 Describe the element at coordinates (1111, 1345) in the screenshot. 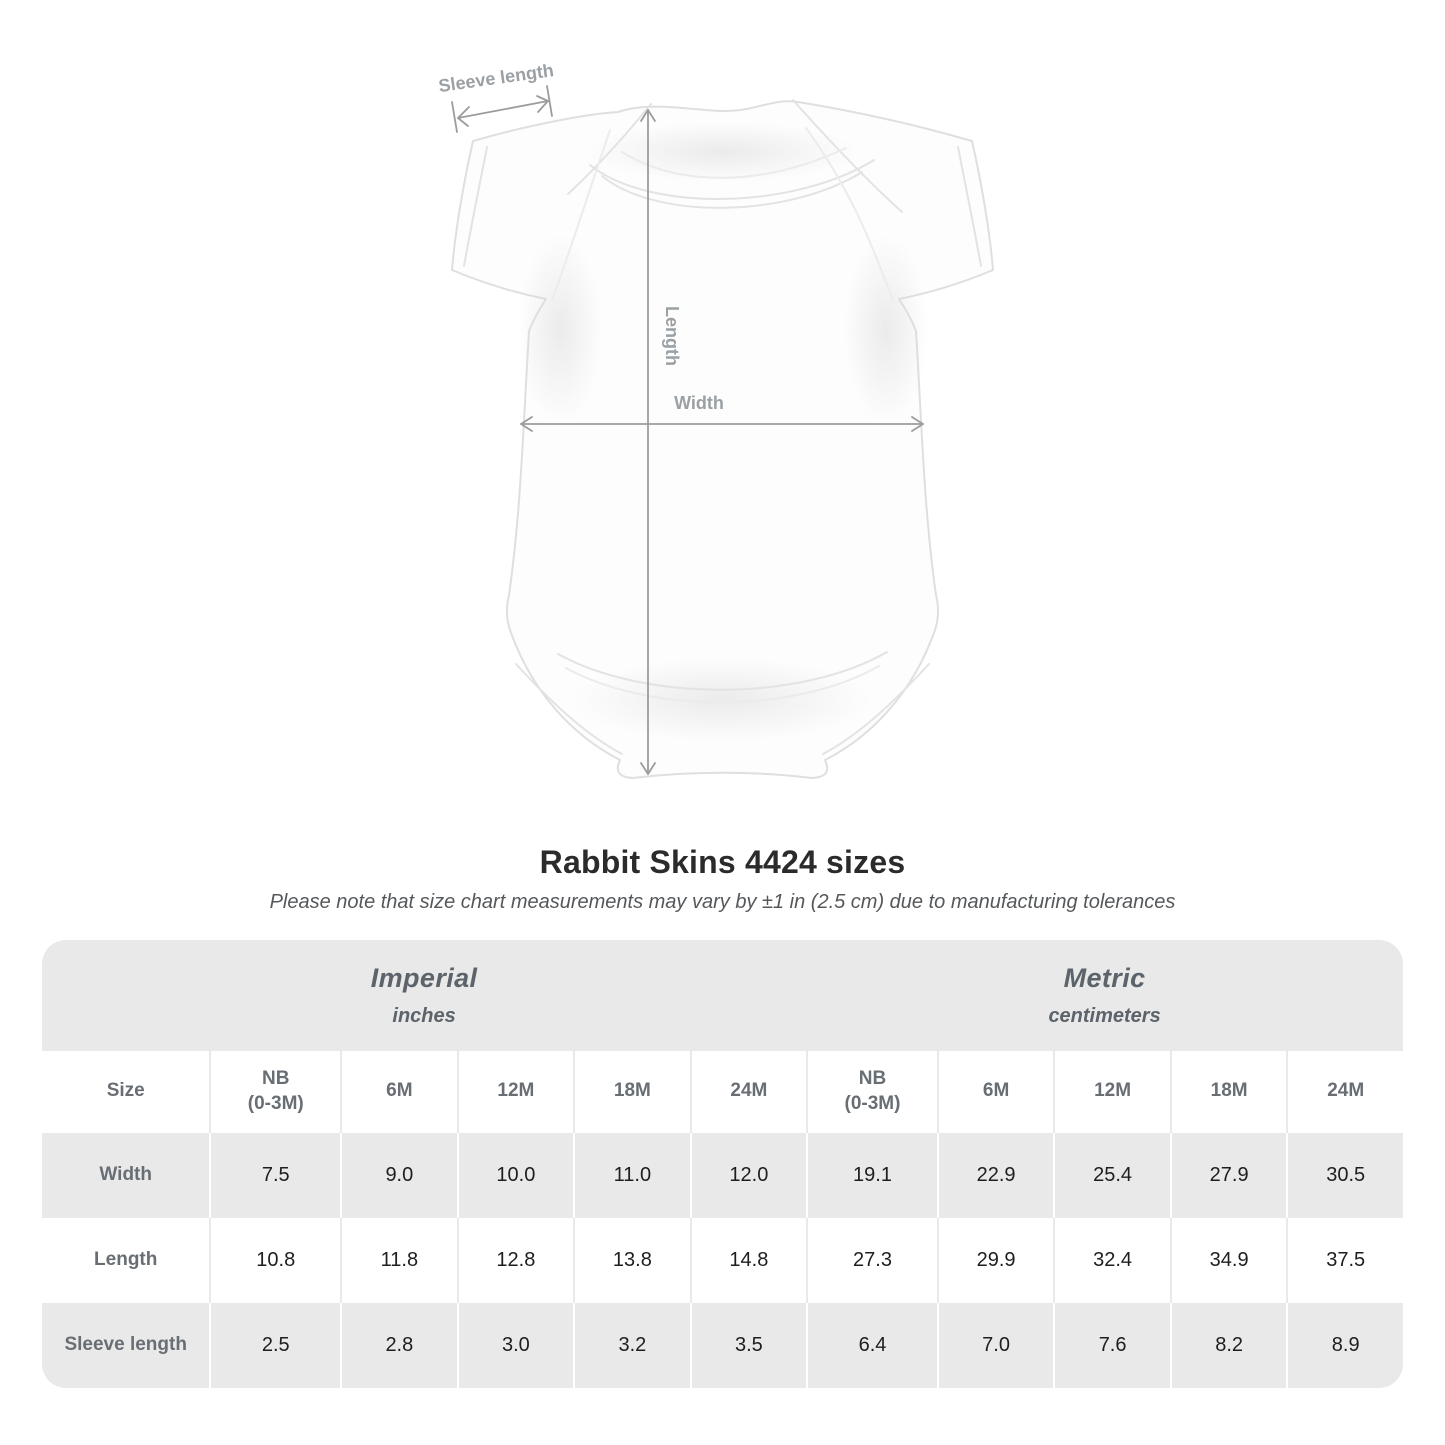

I see `cell-sleeve-12m-cm: 7.6` at that location.